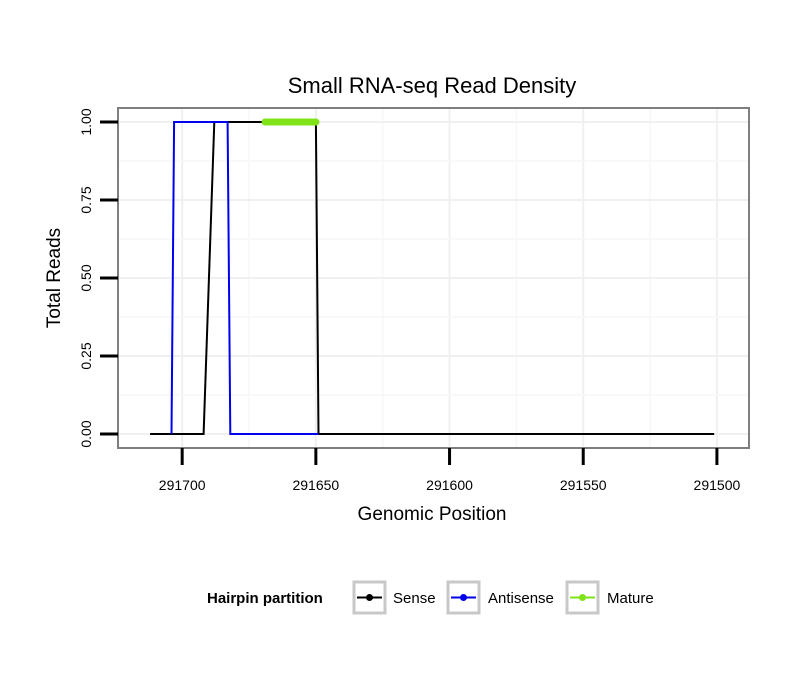  Describe the element at coordinates (86, 277) in the screenshot. I see `y-tick-label: 0.50` at that location.